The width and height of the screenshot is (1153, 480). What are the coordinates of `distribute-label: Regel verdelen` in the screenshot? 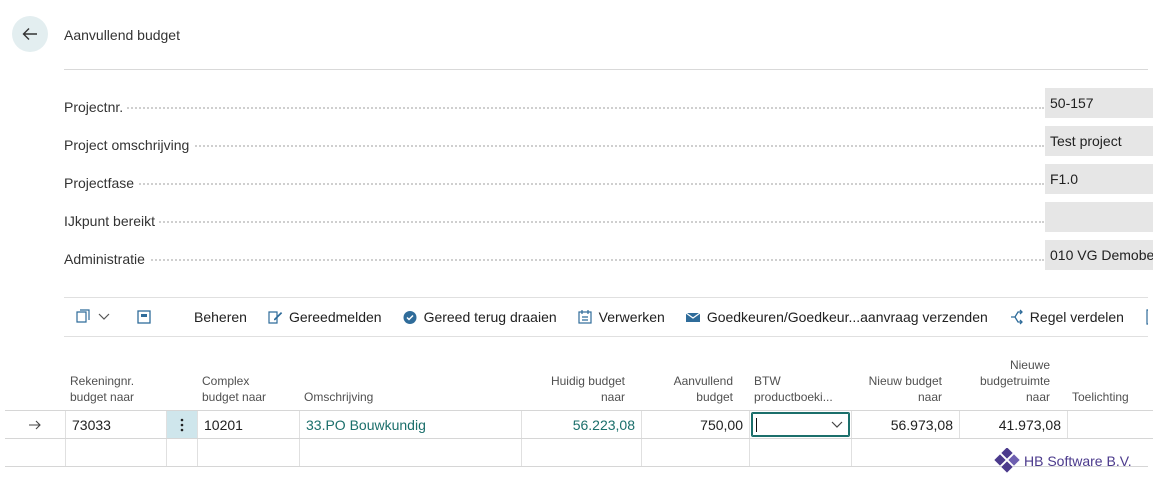 It's located at (1076, 317).